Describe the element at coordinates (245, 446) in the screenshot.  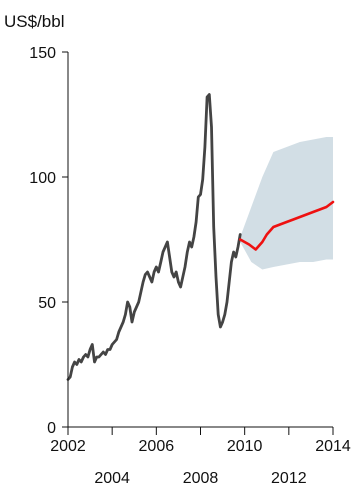
I see `x-tick-label: 2010` at that location.